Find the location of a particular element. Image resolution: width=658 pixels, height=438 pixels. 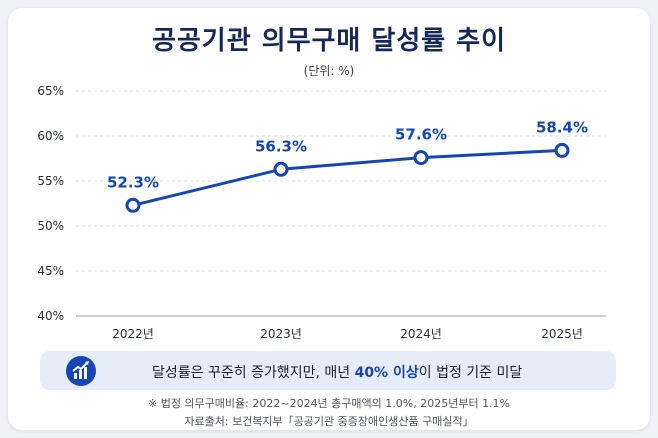

data-label: 56.3% is located at coordinates (281, 146).